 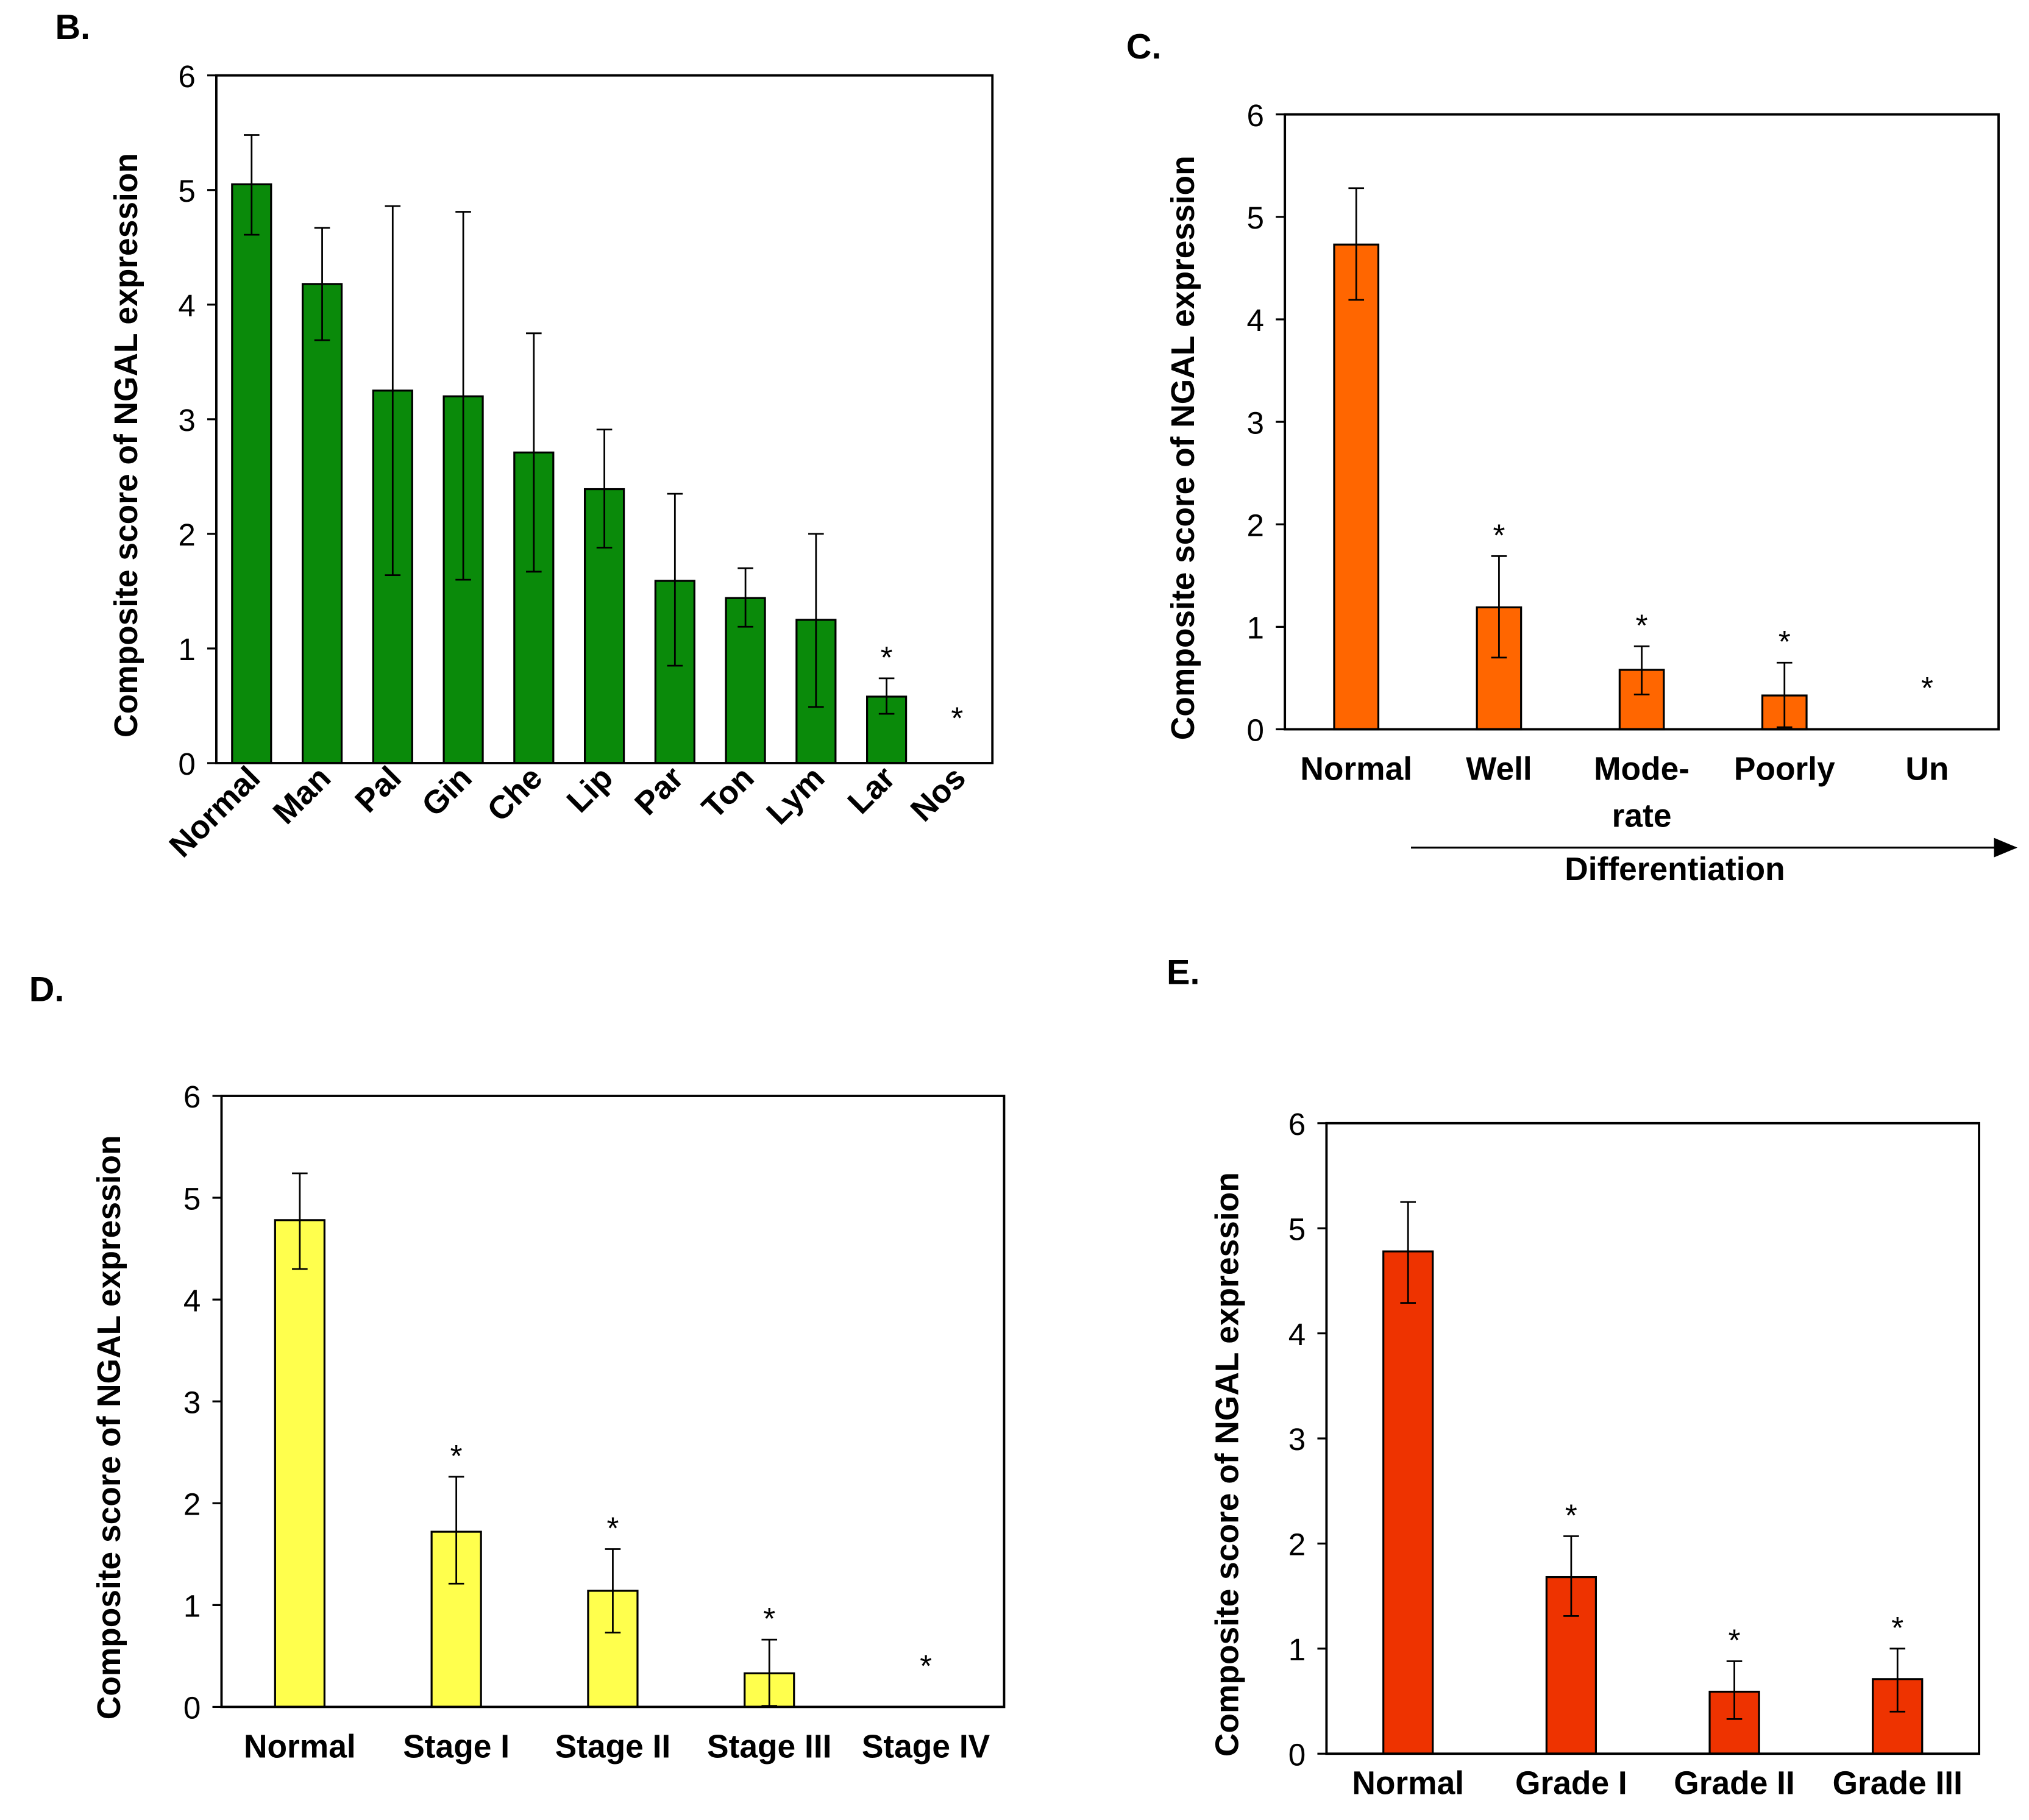 I want to click on x-tick-label-line: Stage IV, so click(x=926, y=1747).